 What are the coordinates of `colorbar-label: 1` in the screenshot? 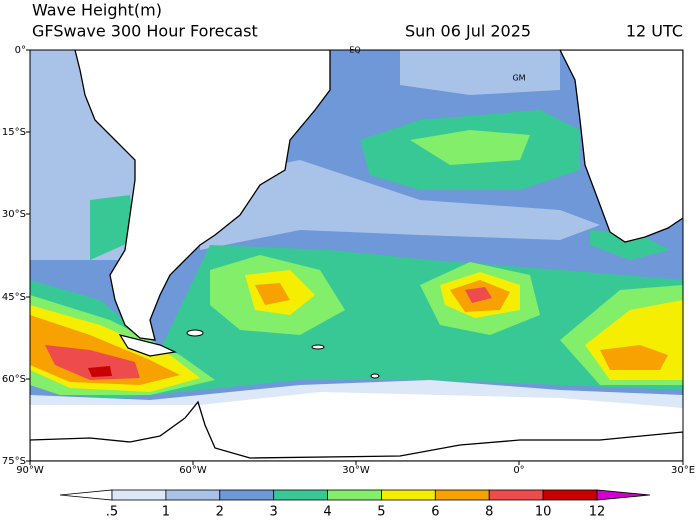 It's located at (166, 512).